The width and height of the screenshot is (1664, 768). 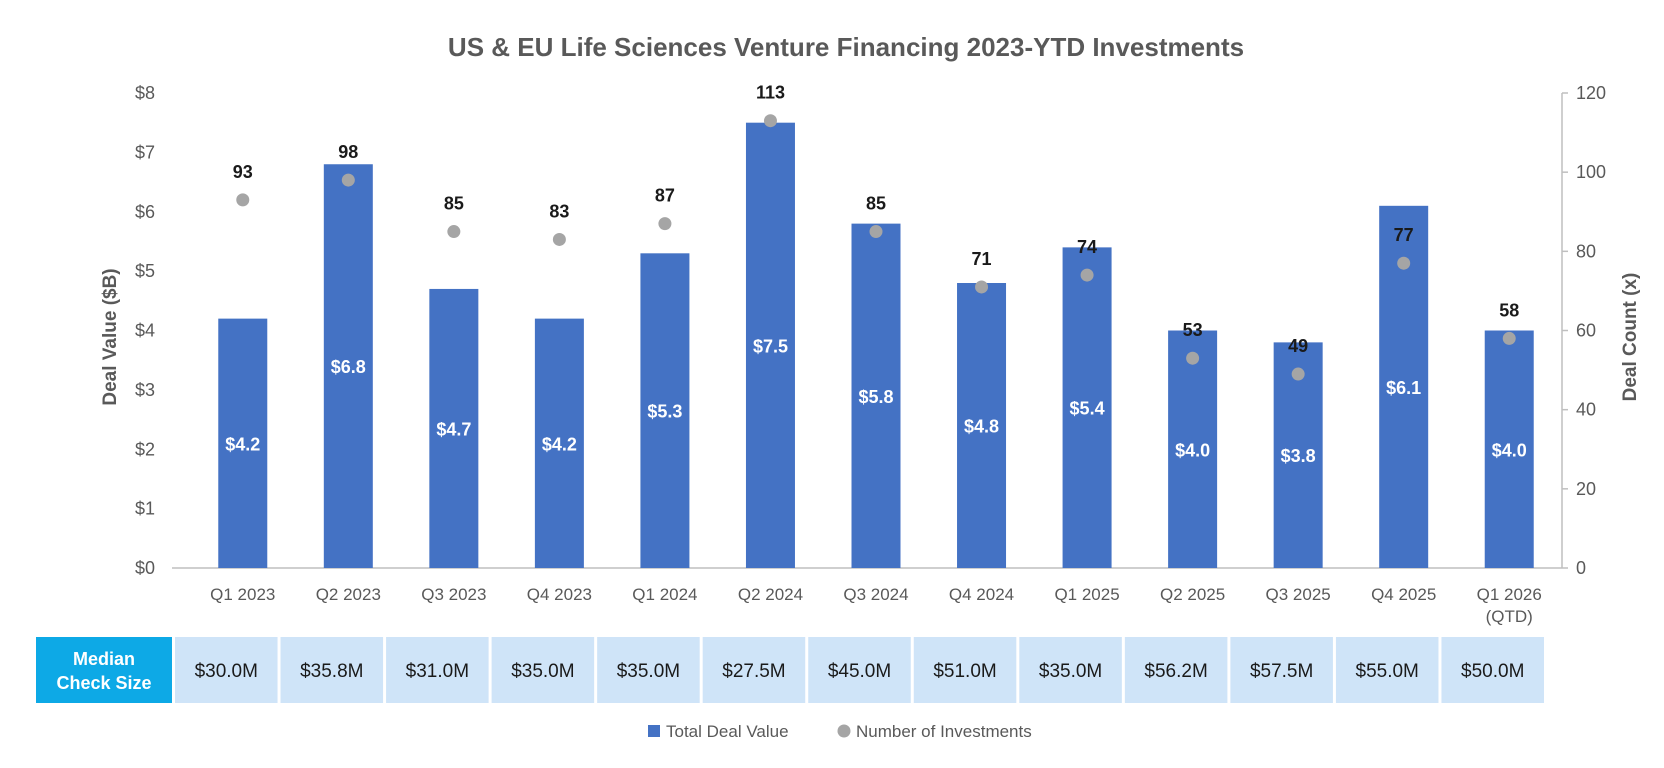 I want to click on x-tick-label: (QTD), so click(x=1509, y=616).